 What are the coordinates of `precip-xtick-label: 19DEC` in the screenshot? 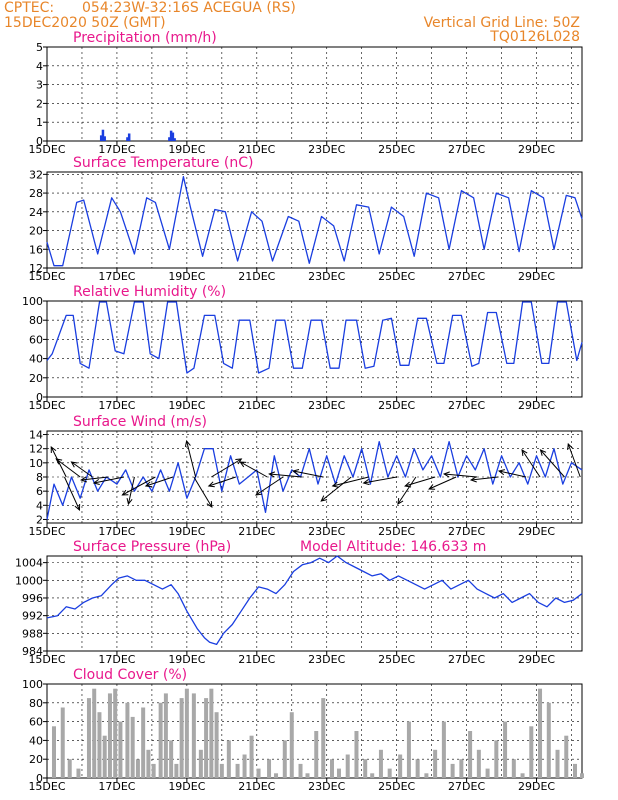 It's located at (186, 149).